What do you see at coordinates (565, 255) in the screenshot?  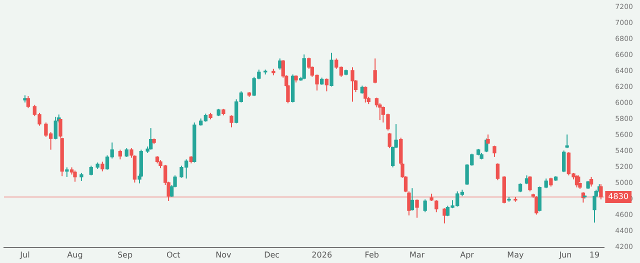 I see `x-tick-label: Jun` at bounding box center [565, 255].